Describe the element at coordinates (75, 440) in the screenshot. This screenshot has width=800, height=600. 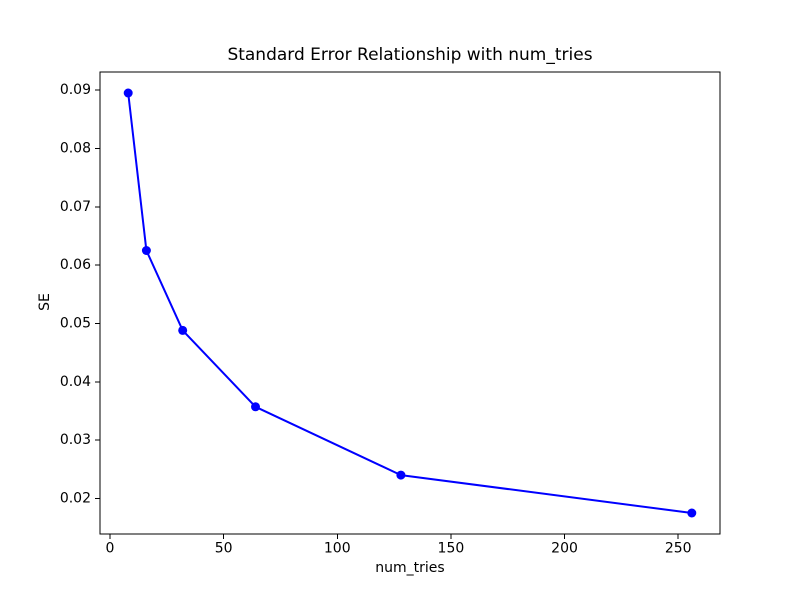
I see `y-tick-label: 0.03` at that location.